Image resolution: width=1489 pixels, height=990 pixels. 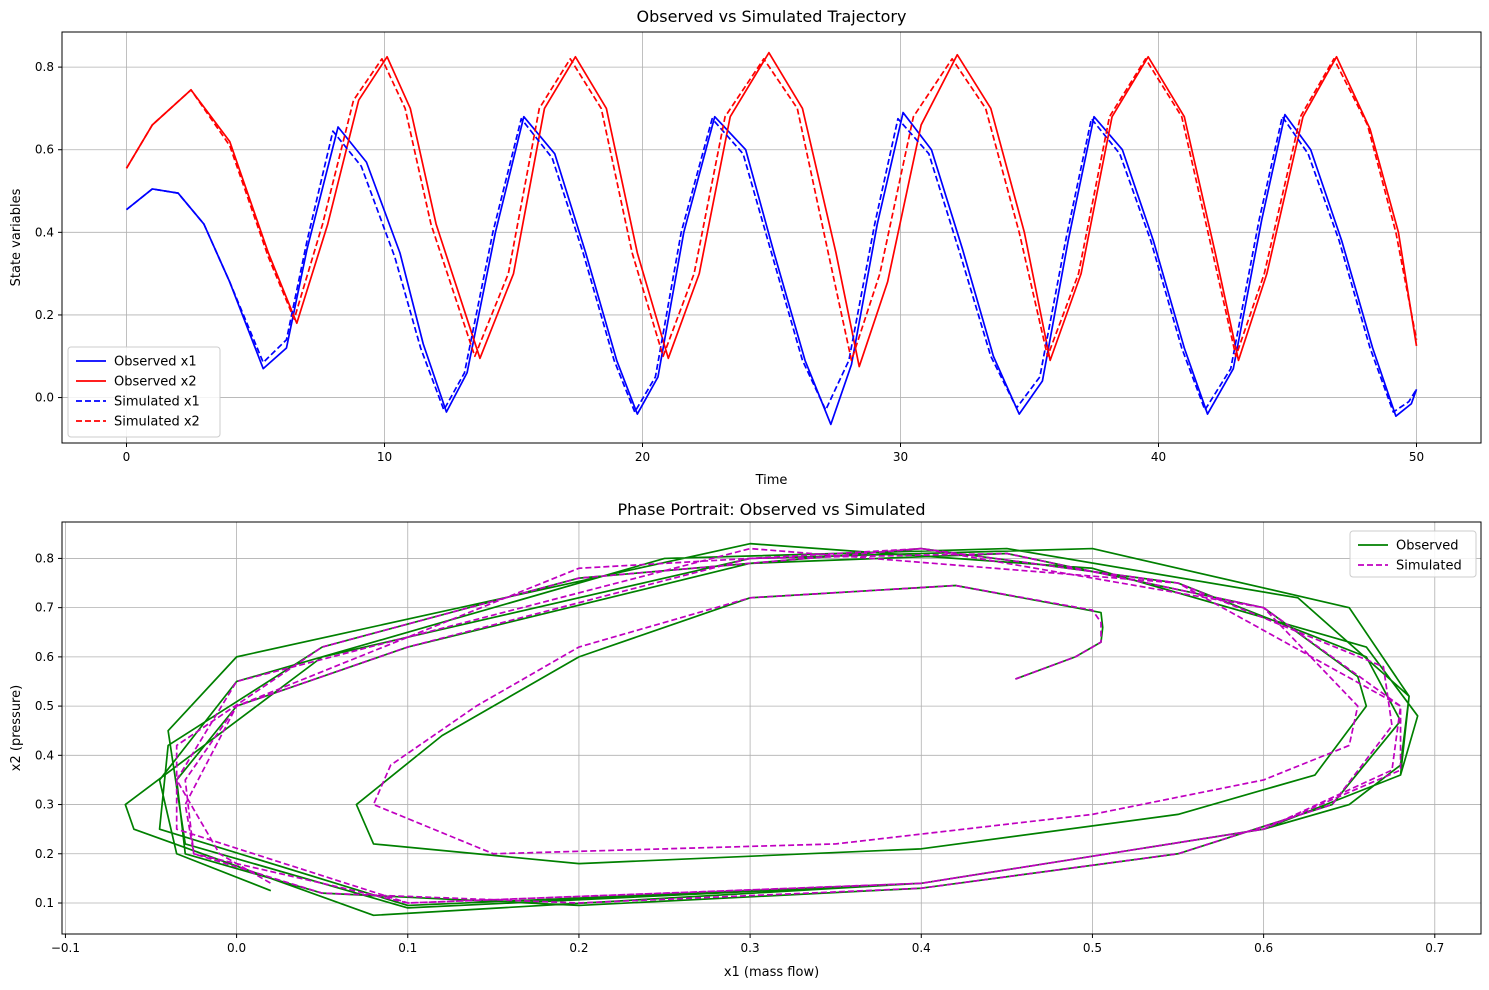 What do you see at coordinates (772, 16) in the screenshot?
I see `chart-title: Observed vs Simulated Trajectory` at bounding box center [772, 16].